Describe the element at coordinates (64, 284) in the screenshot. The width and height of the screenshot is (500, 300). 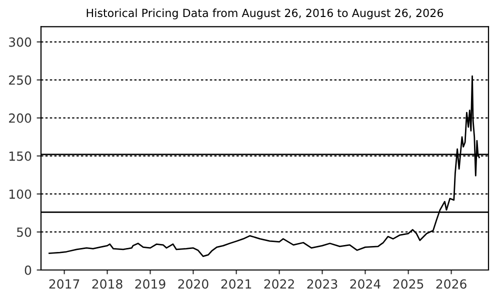
I see `x-tick-label: 2017` at that location.